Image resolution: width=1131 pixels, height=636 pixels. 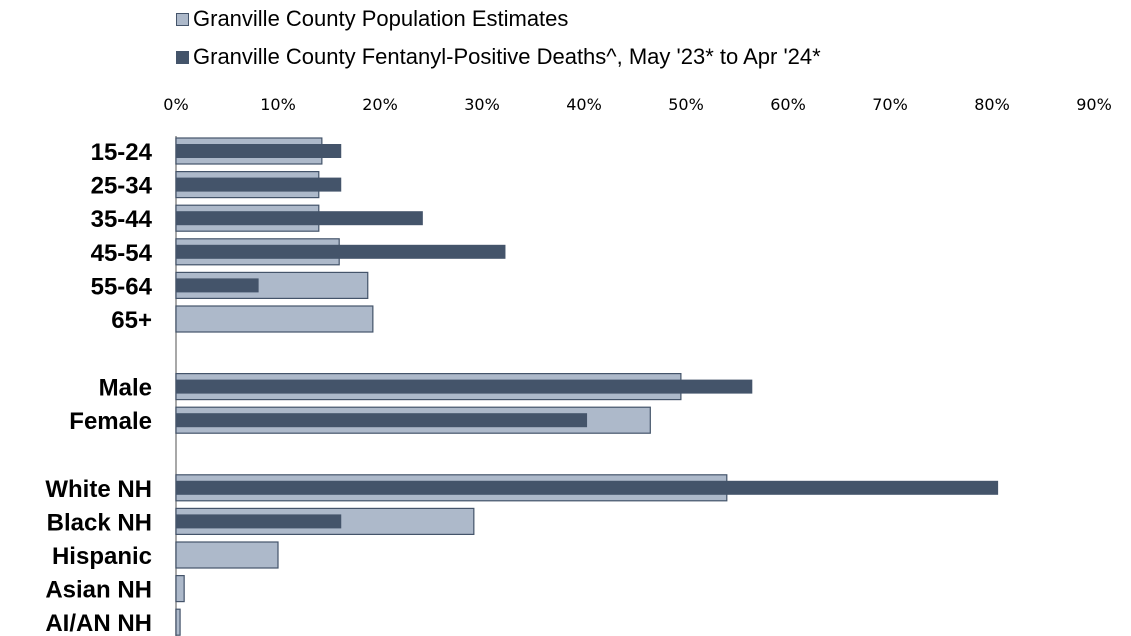 What do you see at coordinates (98, 623) in the screenshot?
I see `category-label: AI/AN NH` at bounding box center [98, 623].